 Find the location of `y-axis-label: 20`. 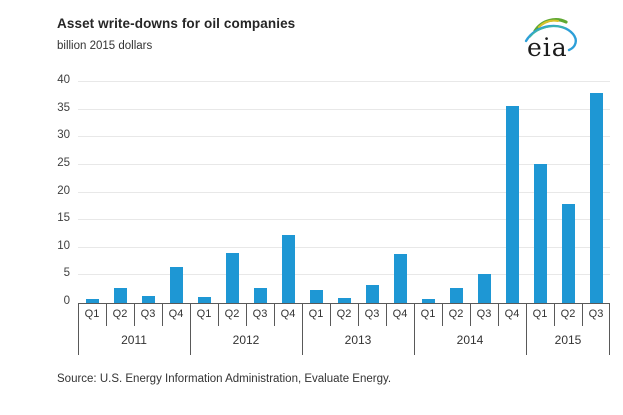

y-axis-label: 20 is located at coordinates (63, 190).